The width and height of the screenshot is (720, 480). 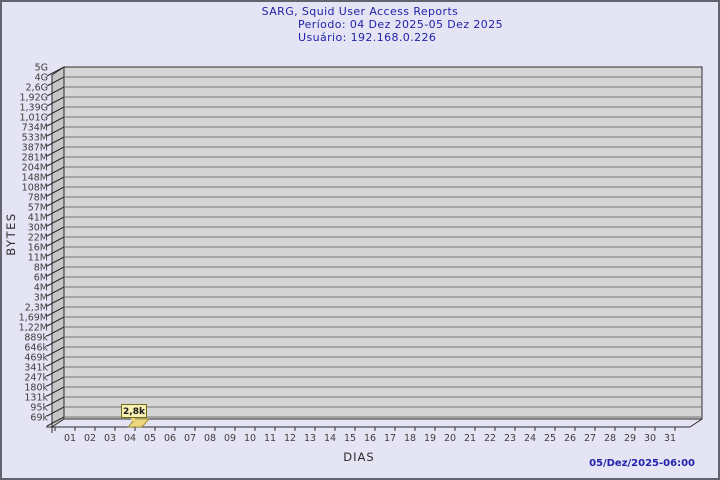 What do you see at coordinates (133, 418) in the screenshot?
I see `data-point-stem` at bounding box center [133, 418].